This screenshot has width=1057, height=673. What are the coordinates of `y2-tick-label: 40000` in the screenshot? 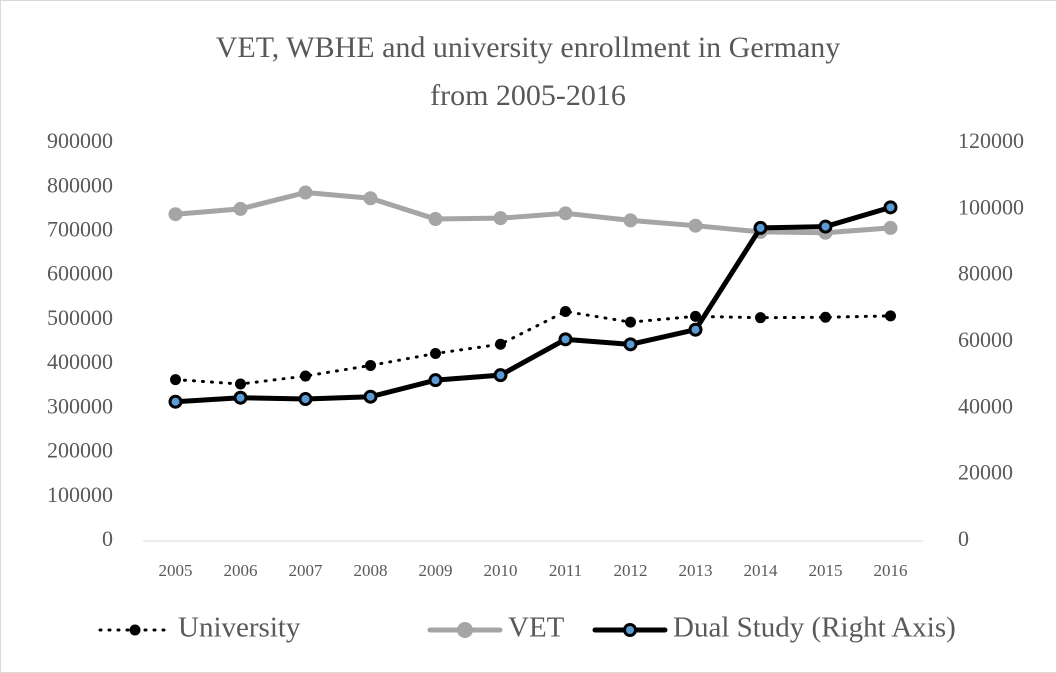 It's located at (985, 405).